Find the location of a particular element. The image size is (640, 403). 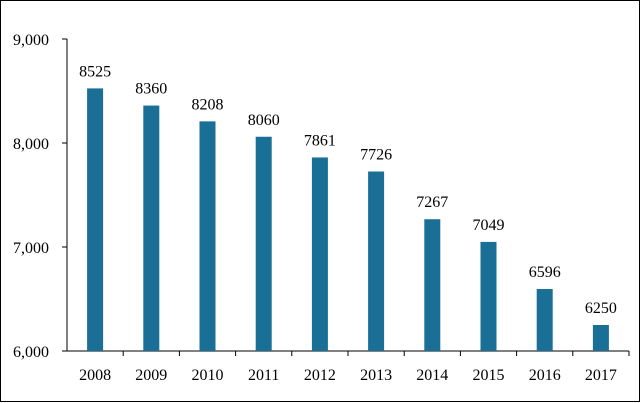

data-label: 7861 is located at coordinates (320, 140).